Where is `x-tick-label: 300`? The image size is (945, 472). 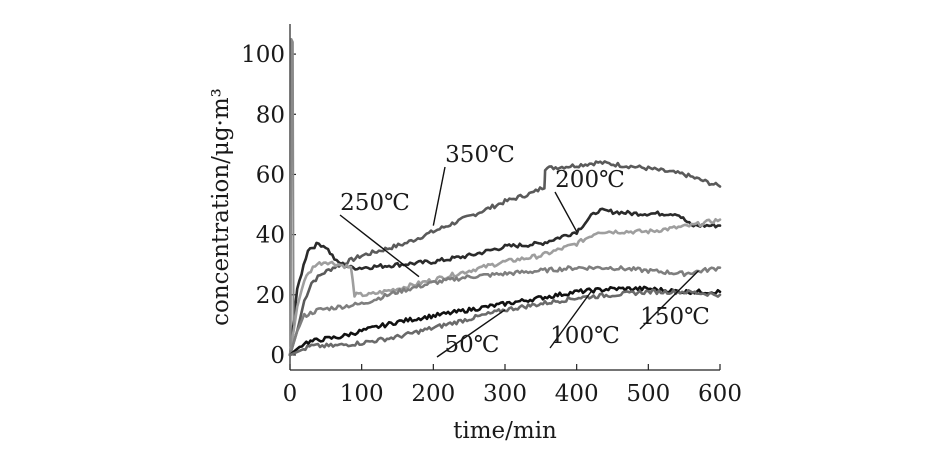
x-tick-label: 300 is located at coordinates (505, 394).